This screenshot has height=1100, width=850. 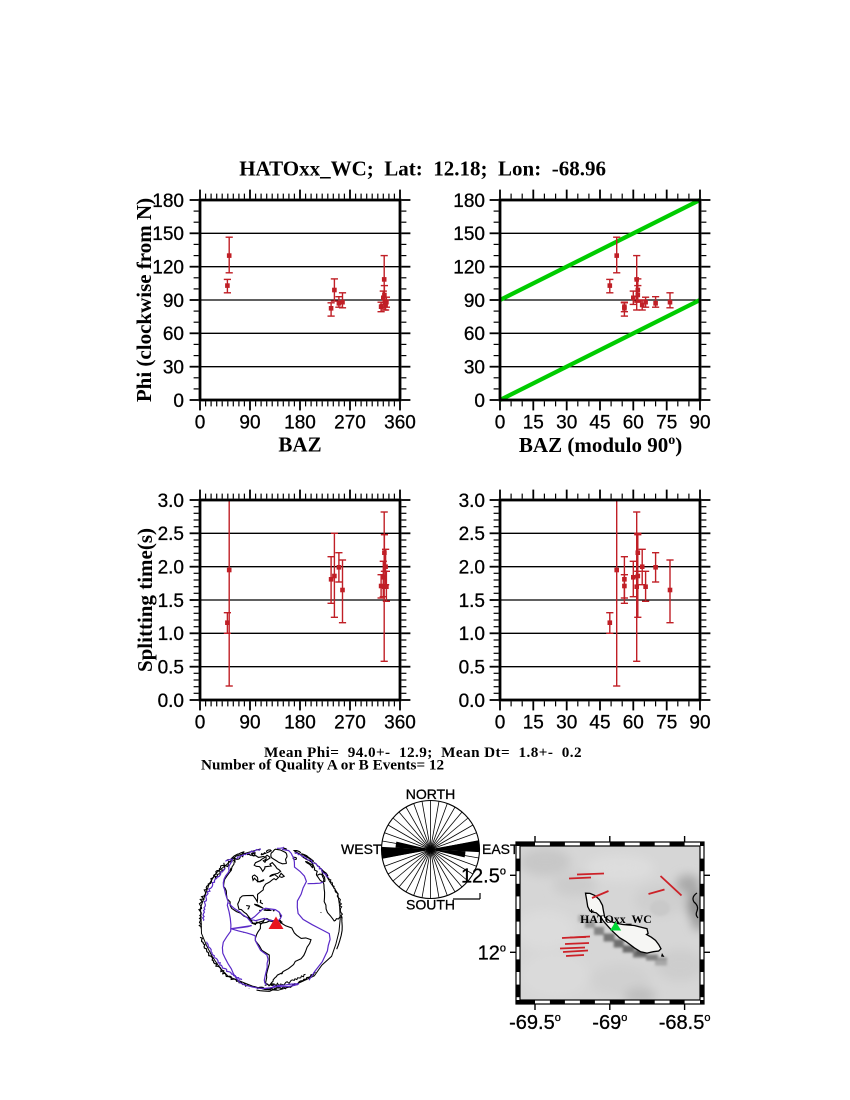 What do you see at coordinates (422, 169) in the screenshot?
I see `svg-text:HATOxx_WC; Lat: 12.18; Lon:: HATOxx_WC; Lat: 12.18; Lon: -68.96` at bounding box center [422, 169].